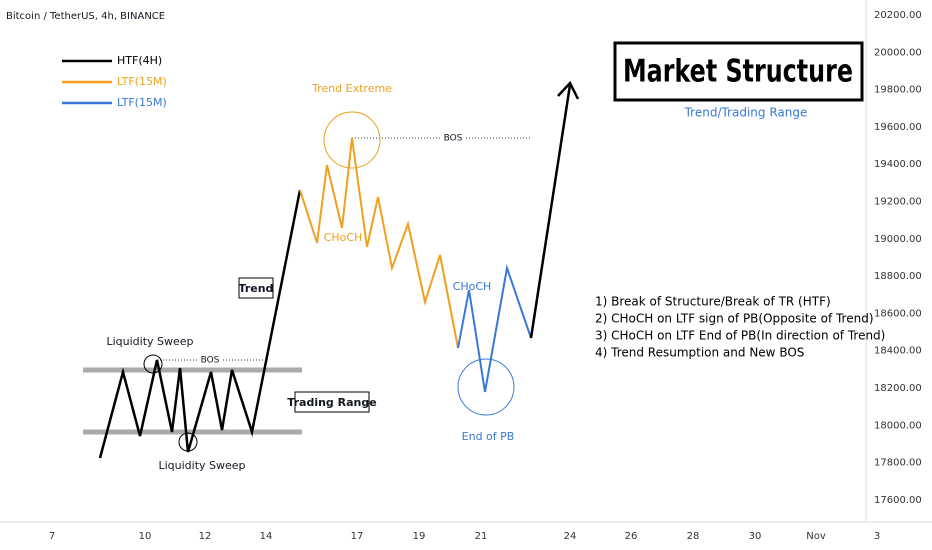 Image resolution: width=932 pixels, height=550 pixels. What do you see at coordinates (464, 536) in the screenshot?
I see `time-axis: 7 10 12 14 17 19 21 24 26 28 30 Nov 3` at bounding box center [464, 536].